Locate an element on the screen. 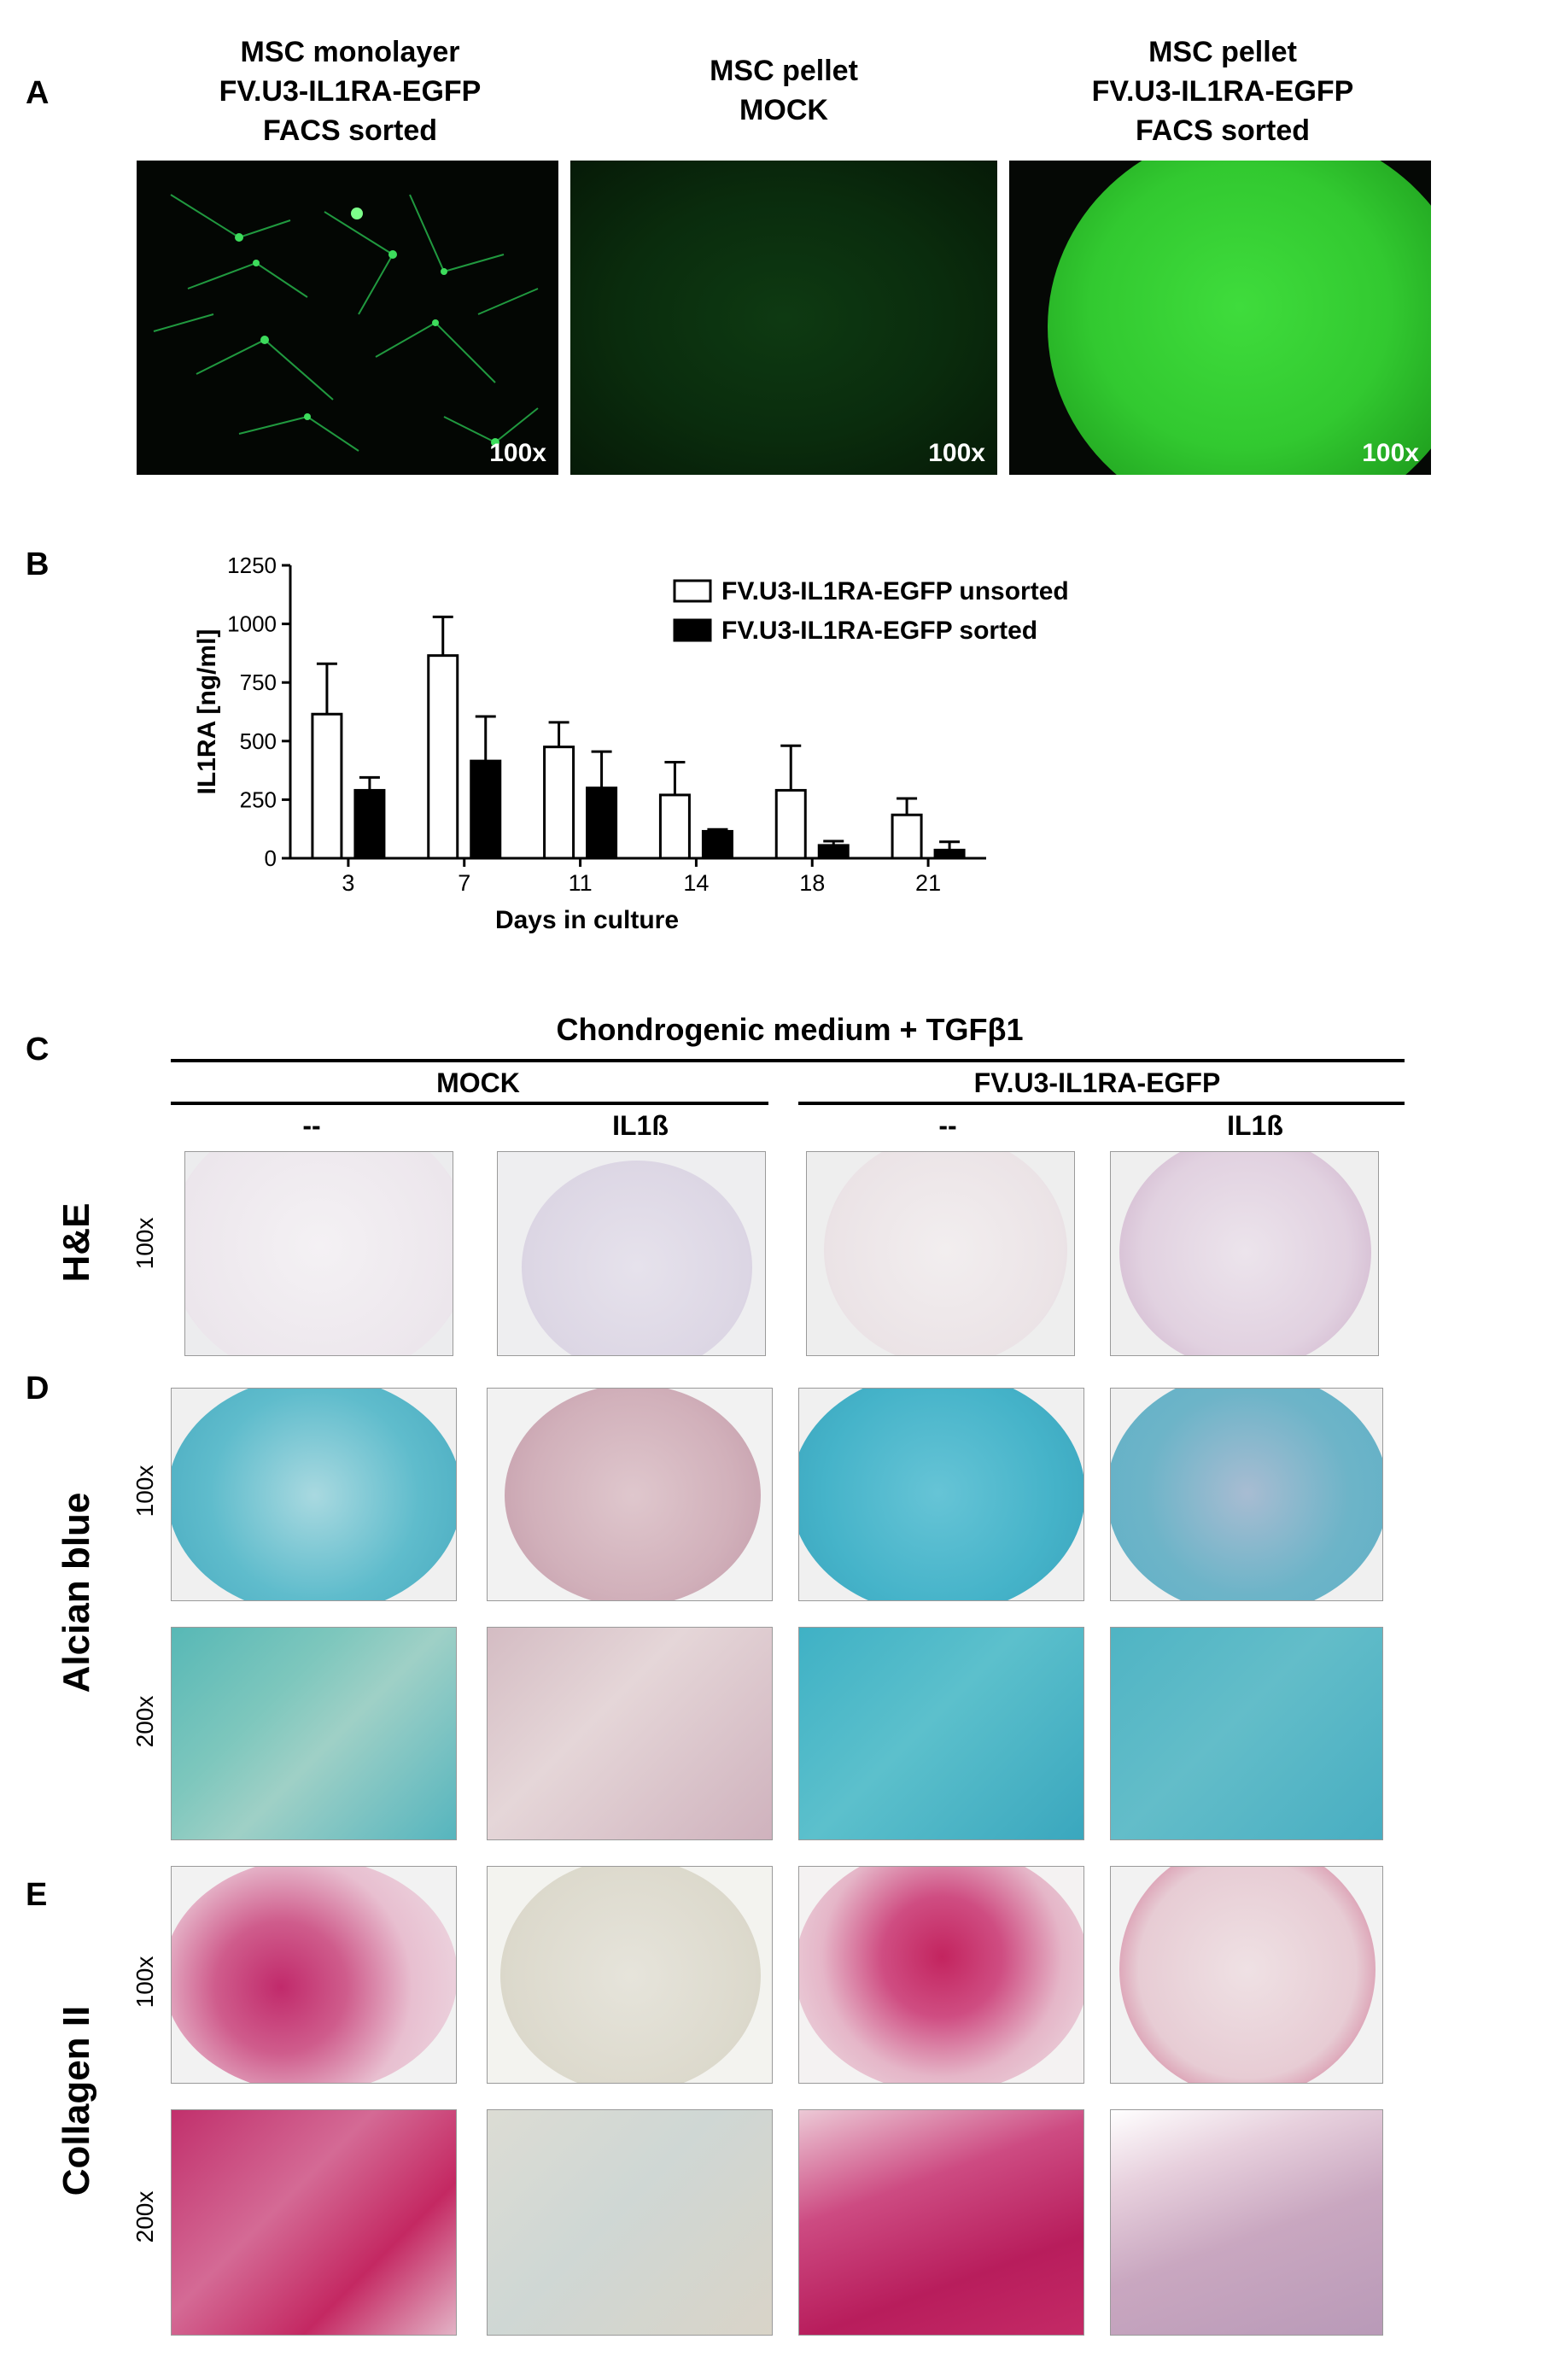 The height and width of the screenshot is (2380, 1542). alcian-image-mock-control-100x is located at coordinates (314, 1494).